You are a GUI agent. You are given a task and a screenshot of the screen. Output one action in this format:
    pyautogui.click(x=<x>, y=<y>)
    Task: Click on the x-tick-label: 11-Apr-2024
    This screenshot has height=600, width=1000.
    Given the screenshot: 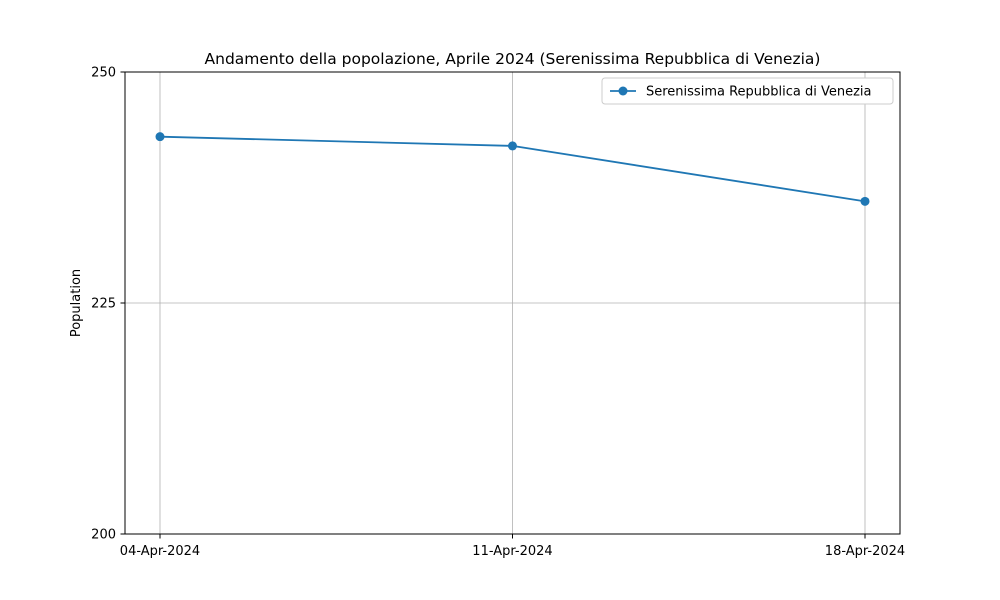 What is the action you would take?
    pyautogui.click(x=512, y=551)
    